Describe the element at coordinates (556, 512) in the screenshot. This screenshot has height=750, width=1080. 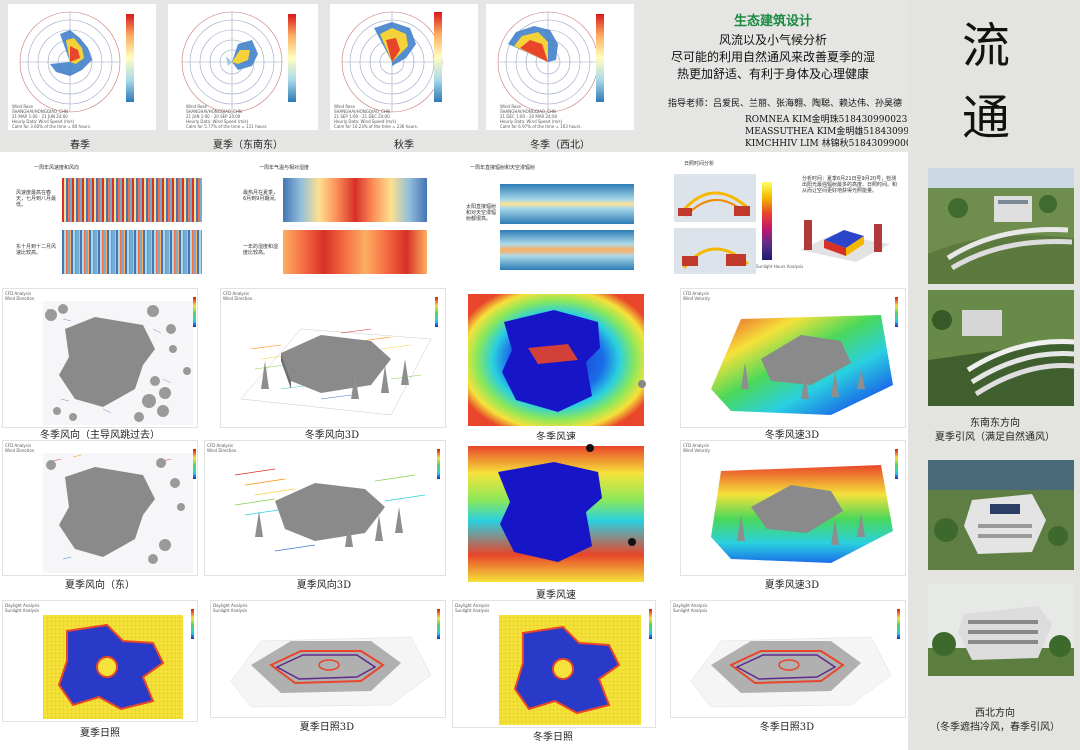
I see `summer-wind-speed-panel` at that location.